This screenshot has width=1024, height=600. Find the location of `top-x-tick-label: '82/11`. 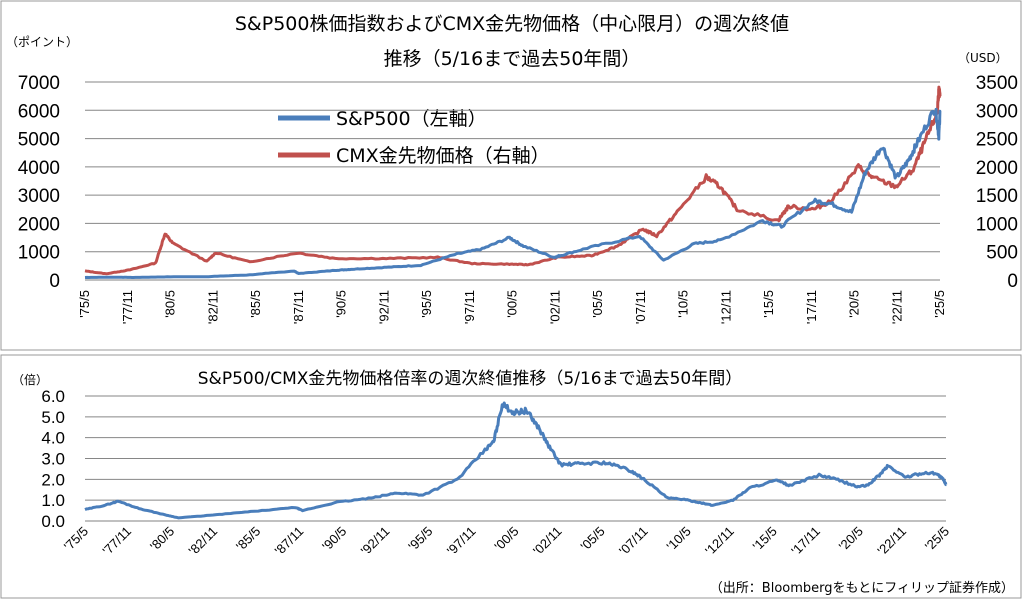

top-x-tick-label: '82/11 is located at coordinates (212, 307).